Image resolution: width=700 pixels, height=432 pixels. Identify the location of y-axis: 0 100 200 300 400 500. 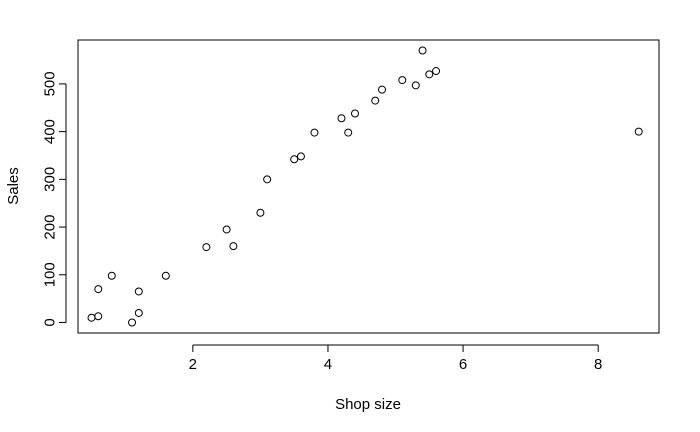
(54, 199).